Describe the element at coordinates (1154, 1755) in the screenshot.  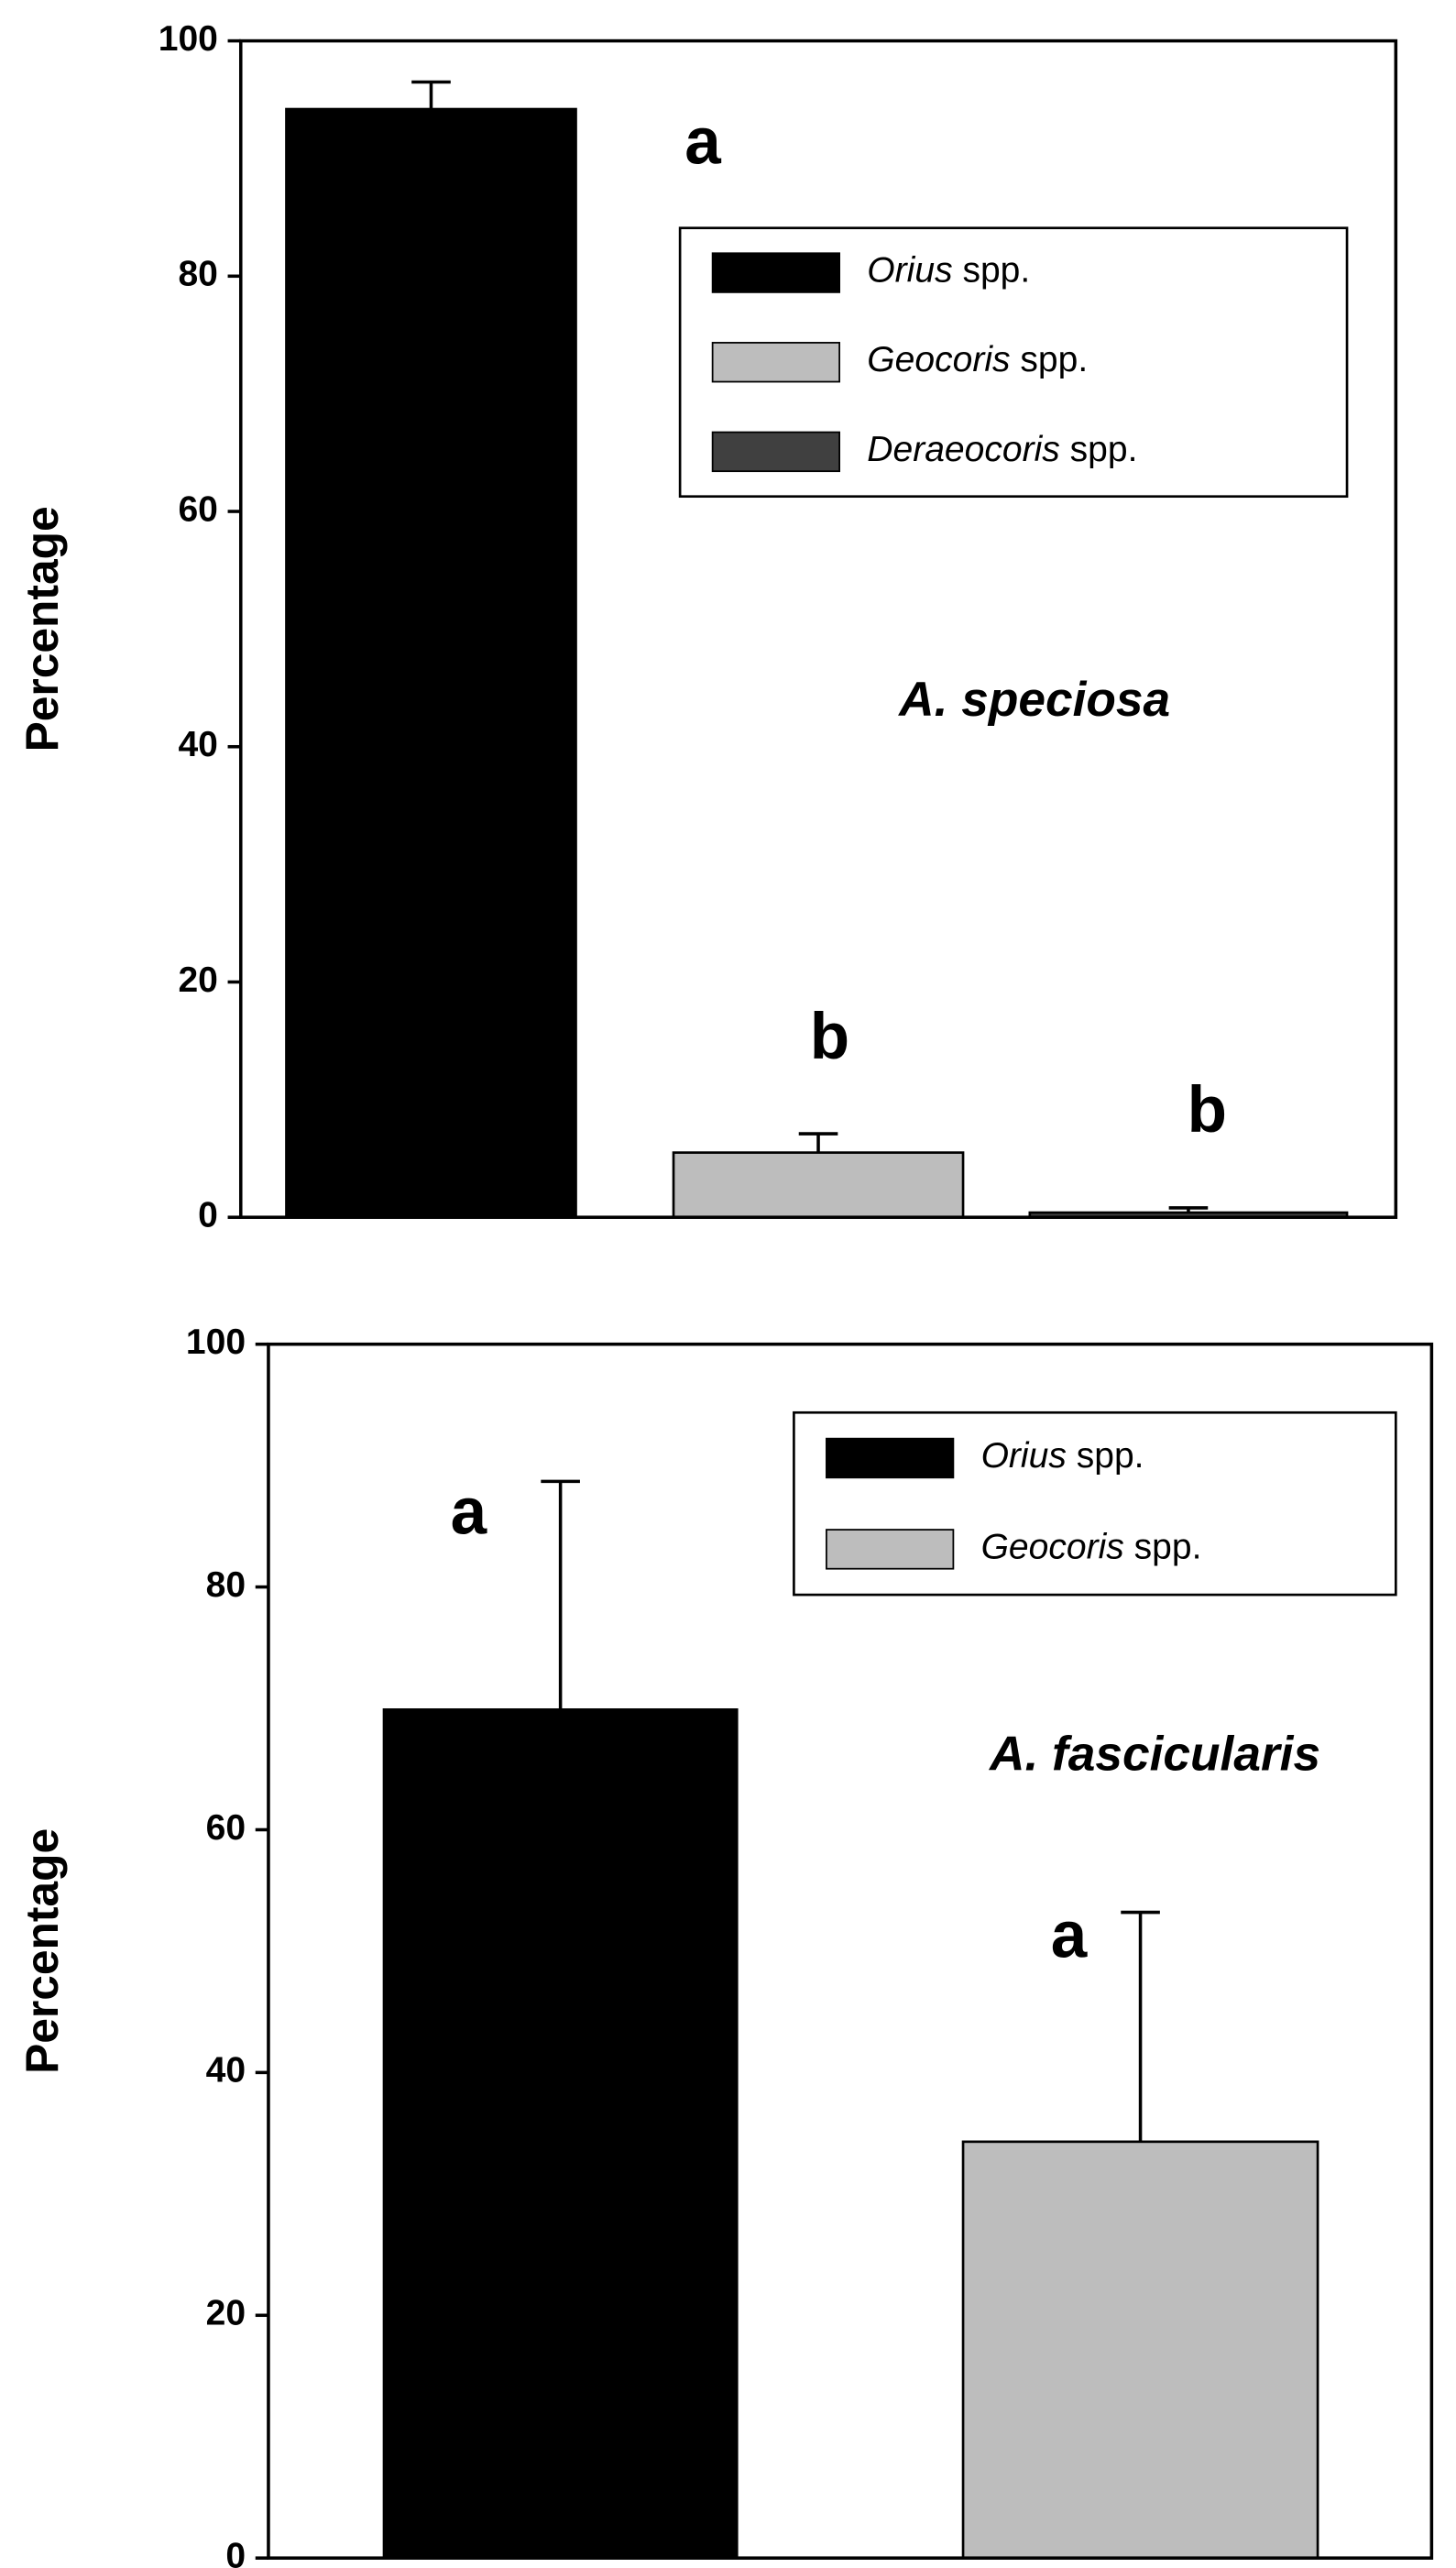
I see `annotation: A. fascicularis` at that location.